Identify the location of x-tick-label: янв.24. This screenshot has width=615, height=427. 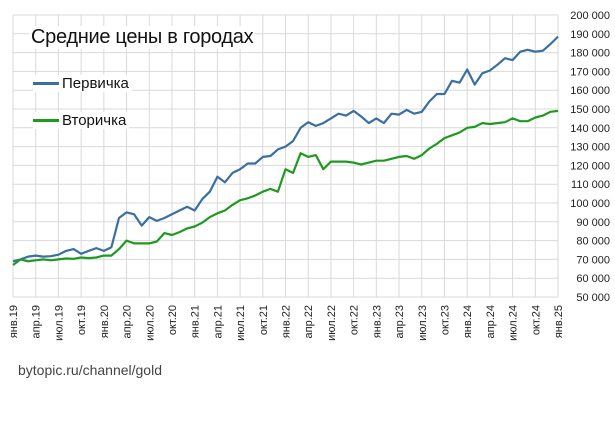
(468, 321).